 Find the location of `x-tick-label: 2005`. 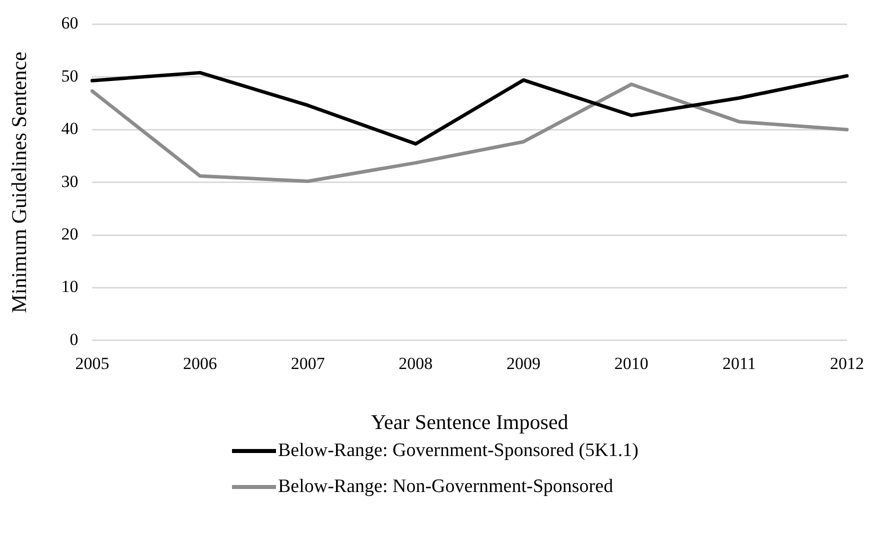

x-tick-label: 2005 is located at coordinates (92, 364).